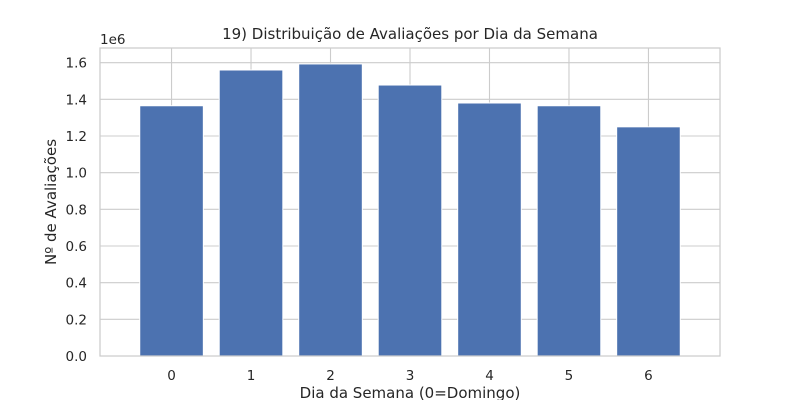  What do you see at coordinates (648, 376) in the screenshot?
I see `x-tick-label: 6` at bounding box center [648, 376].